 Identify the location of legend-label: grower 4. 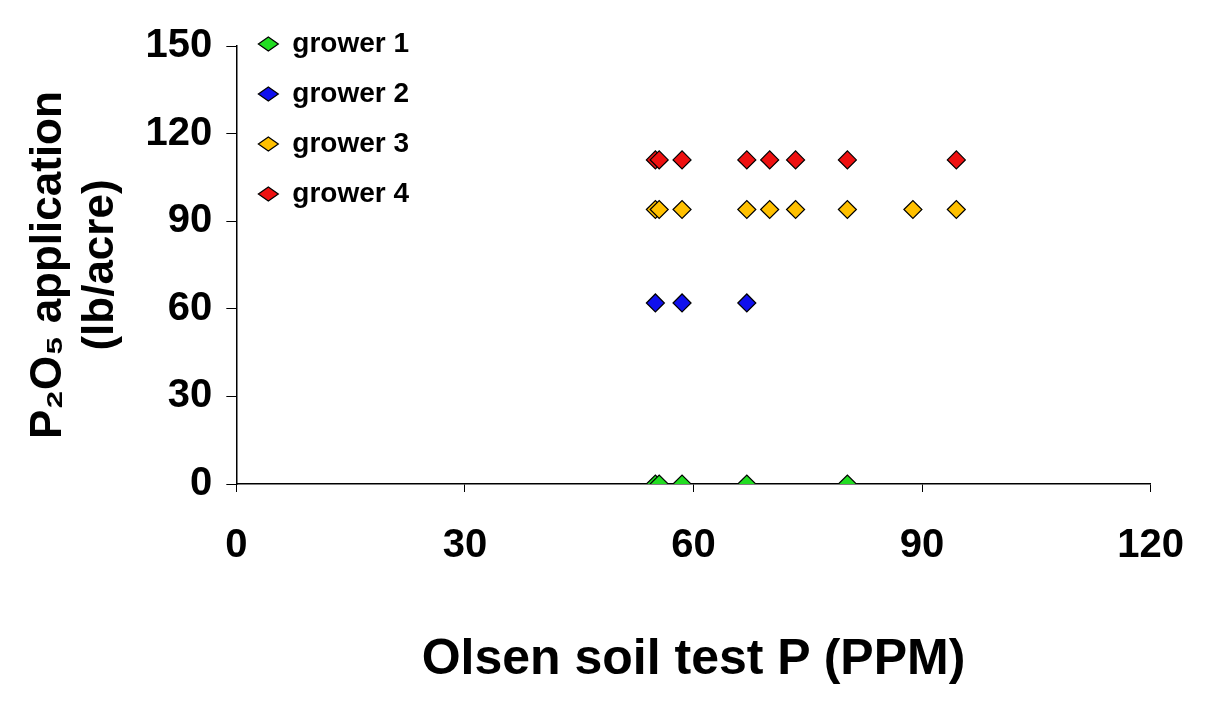
(351, 192).